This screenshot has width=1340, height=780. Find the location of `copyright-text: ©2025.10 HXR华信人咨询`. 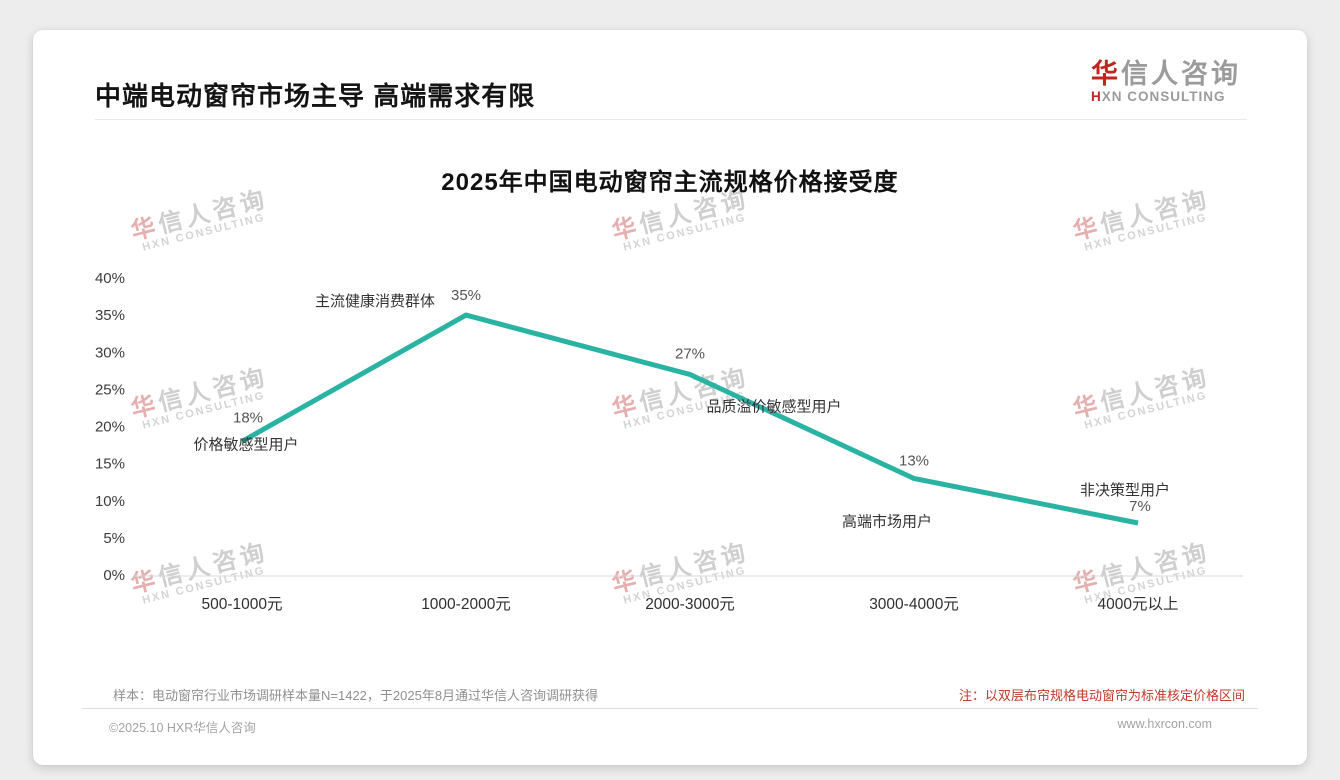

copyright-text: ©2025.10 HXR华信人咨询 is located at coordinates (182, 728).